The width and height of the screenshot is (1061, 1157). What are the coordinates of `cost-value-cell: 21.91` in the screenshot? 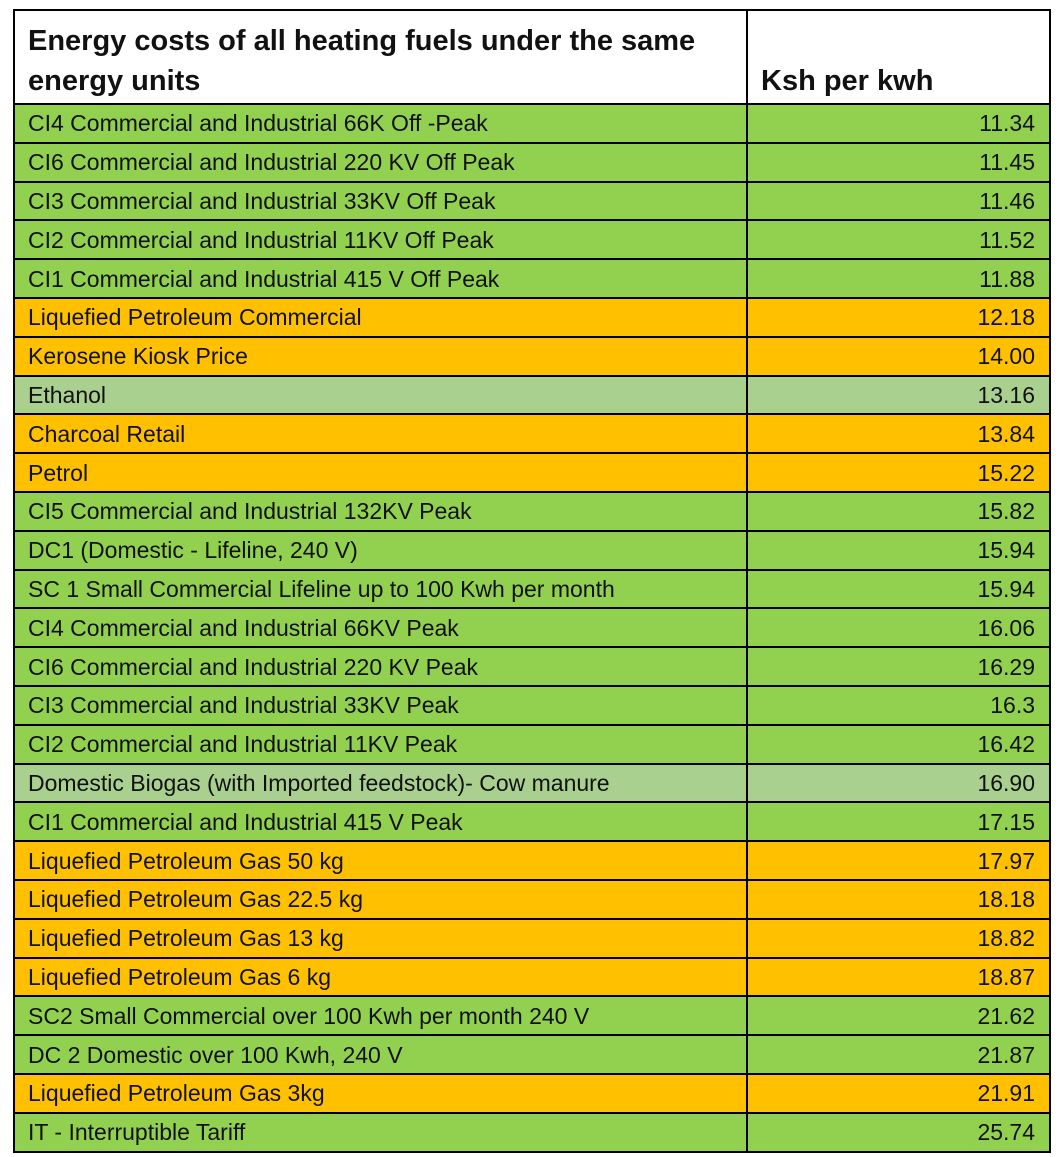 It's located at (898, 1093).